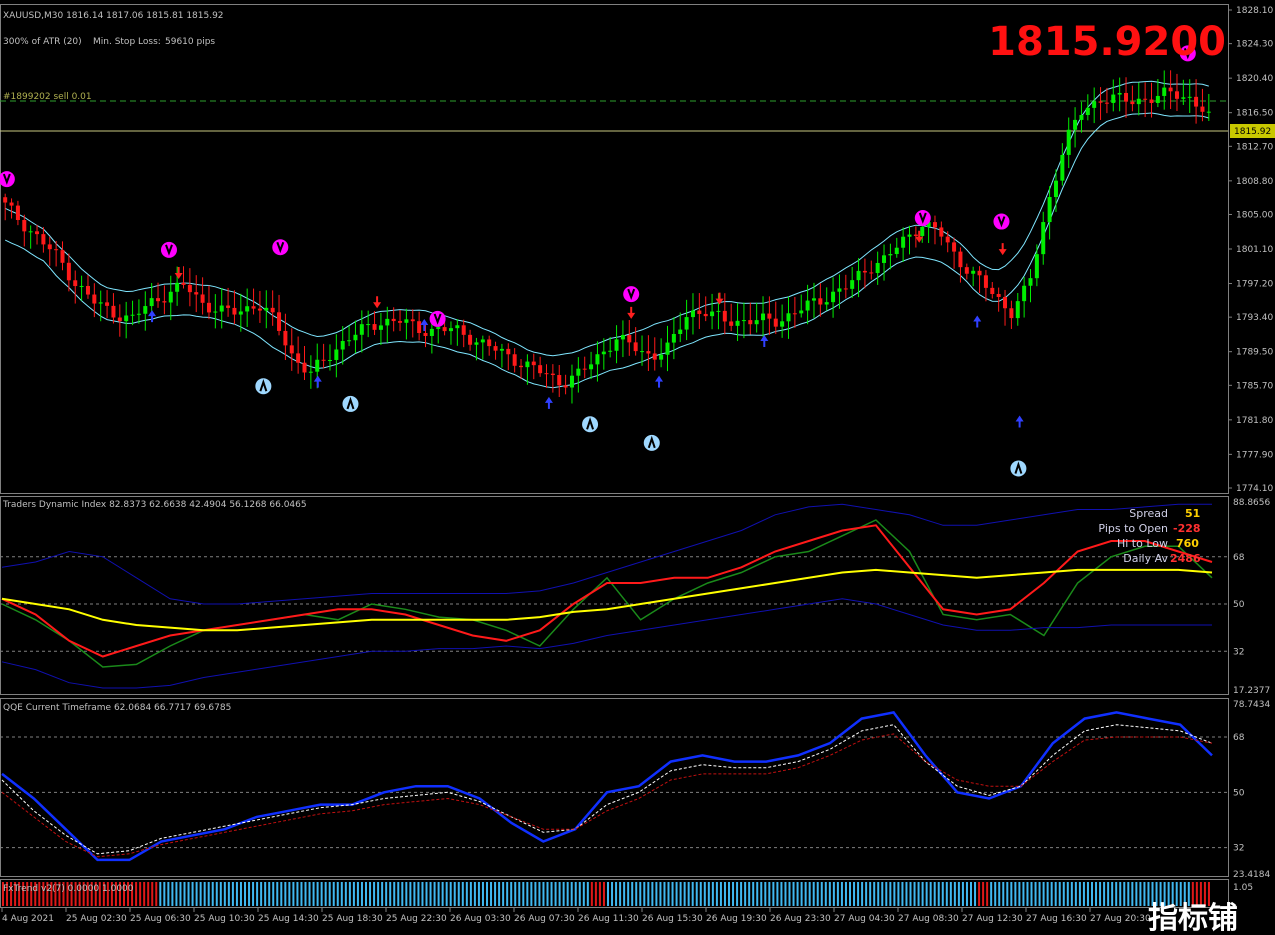  What do you see at coordinates (1142, 543) in the screenshot?
I see `stat-hilo-label: Hi to Low` at bounding box center [1142, 543].